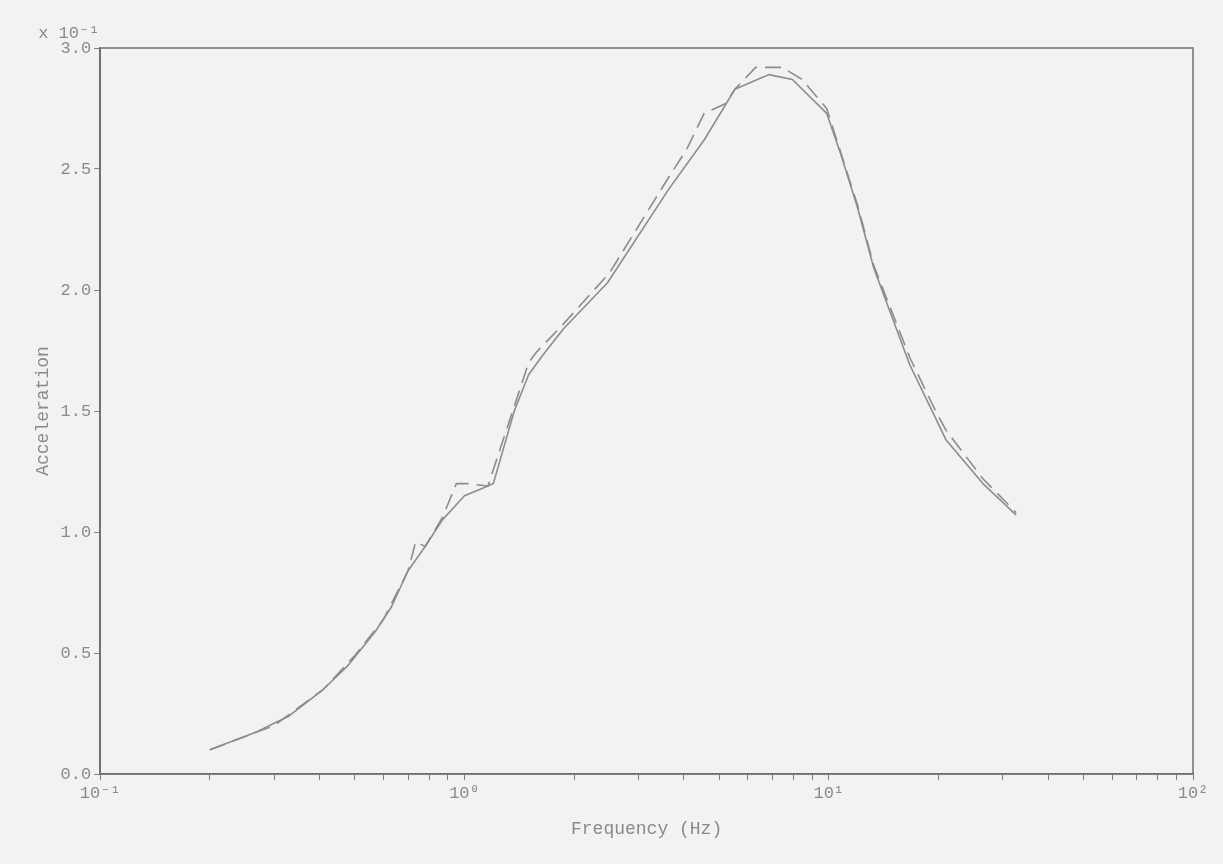 The height and width of the screenshot is (864, 1223). Describe the element at coordinates (1193, 793) in the screenshot. I see `x-tick-label: 10²` at that location.